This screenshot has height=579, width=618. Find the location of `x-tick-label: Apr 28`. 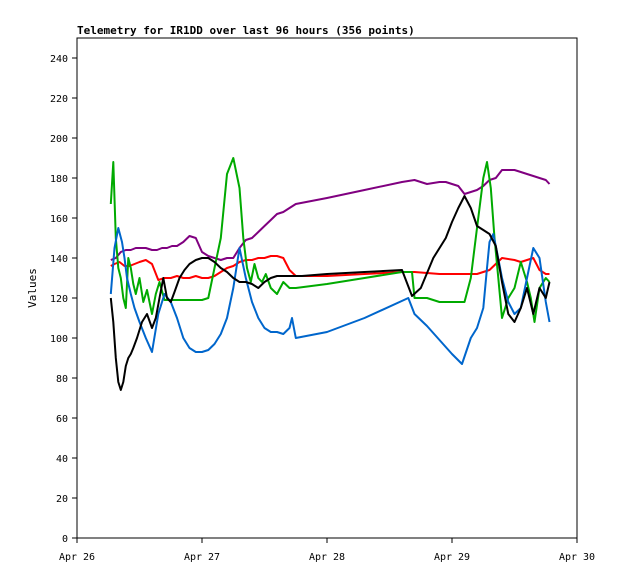

x-tick-label: Apr 28 is located at coordinates (327, 557).